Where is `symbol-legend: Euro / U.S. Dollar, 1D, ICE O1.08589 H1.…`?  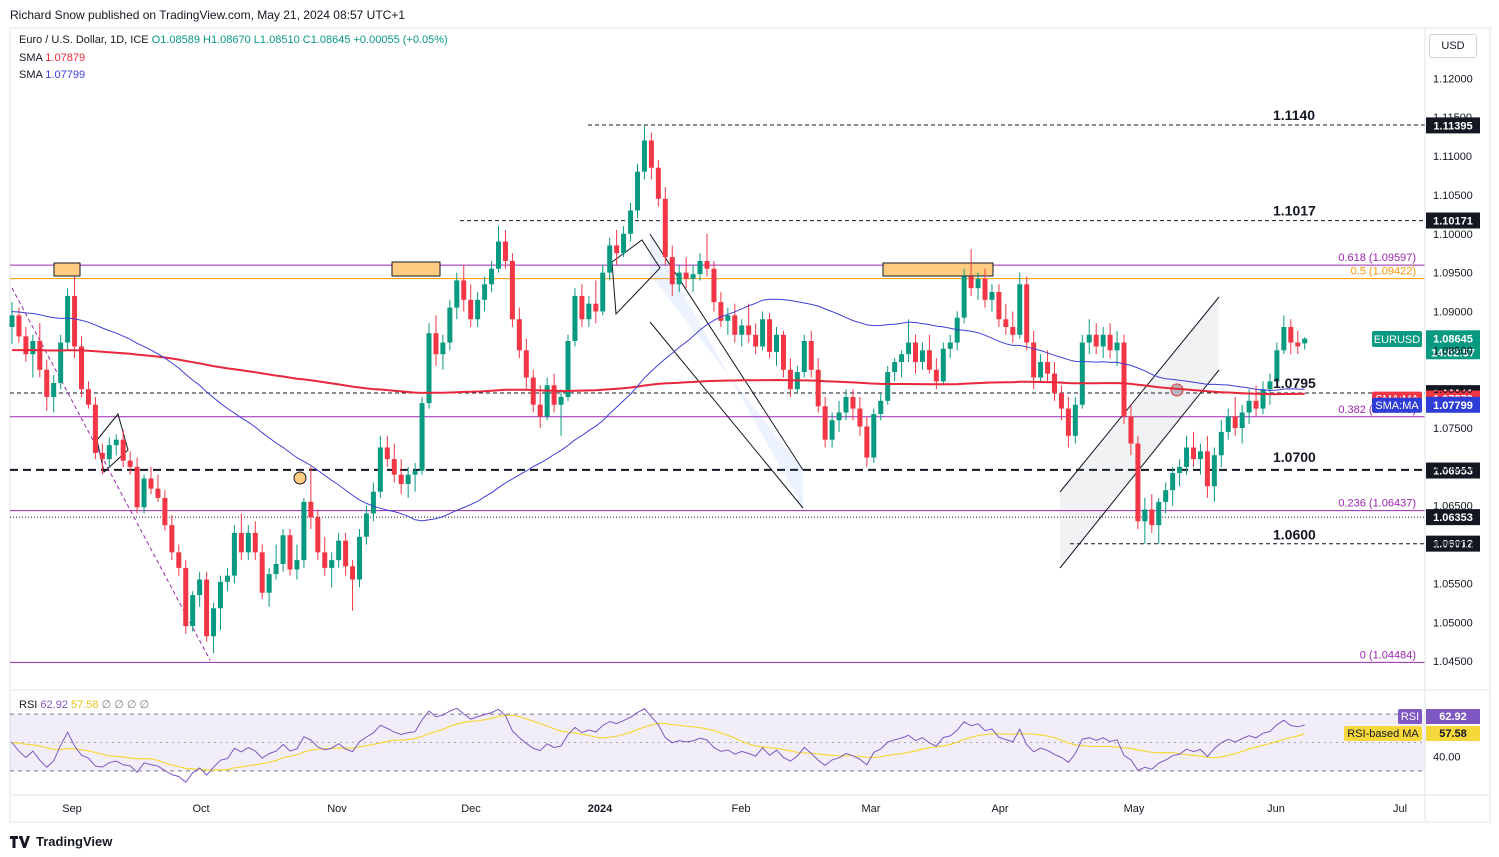
symbol-legend: Euro / U.S. Dollar, 1D, ICE O1.08589 H1.… is located at coordinates (233, 40).